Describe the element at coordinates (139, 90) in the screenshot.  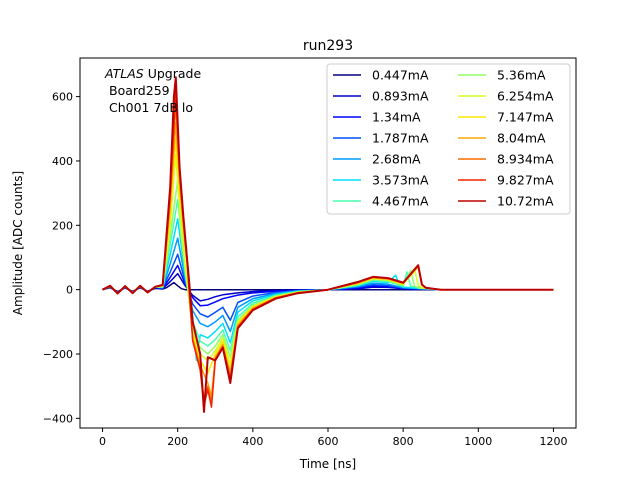
I see `annotation-line-2: Board259` at that location.